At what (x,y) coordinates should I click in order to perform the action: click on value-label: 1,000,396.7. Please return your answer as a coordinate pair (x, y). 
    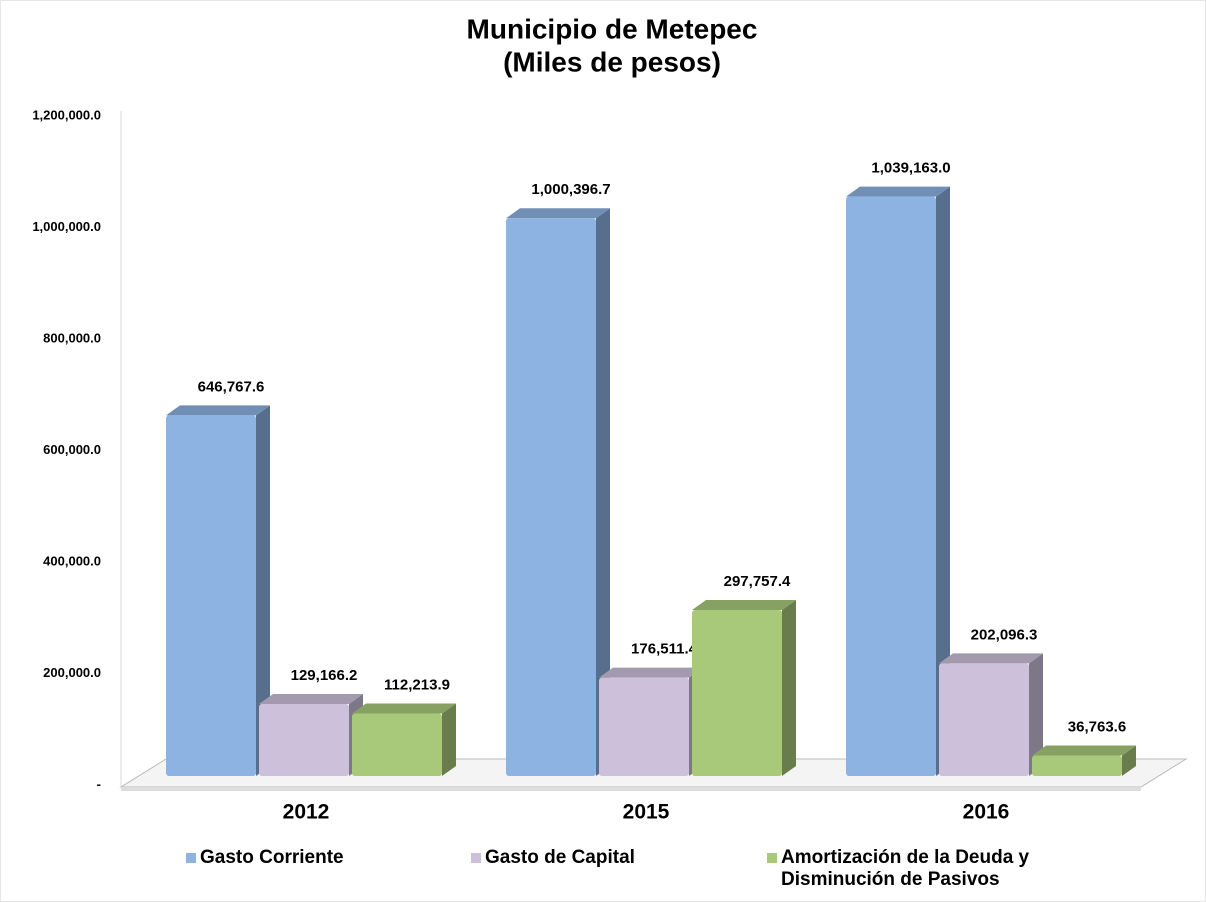
    Looking at the image, I should click on (570, 189).